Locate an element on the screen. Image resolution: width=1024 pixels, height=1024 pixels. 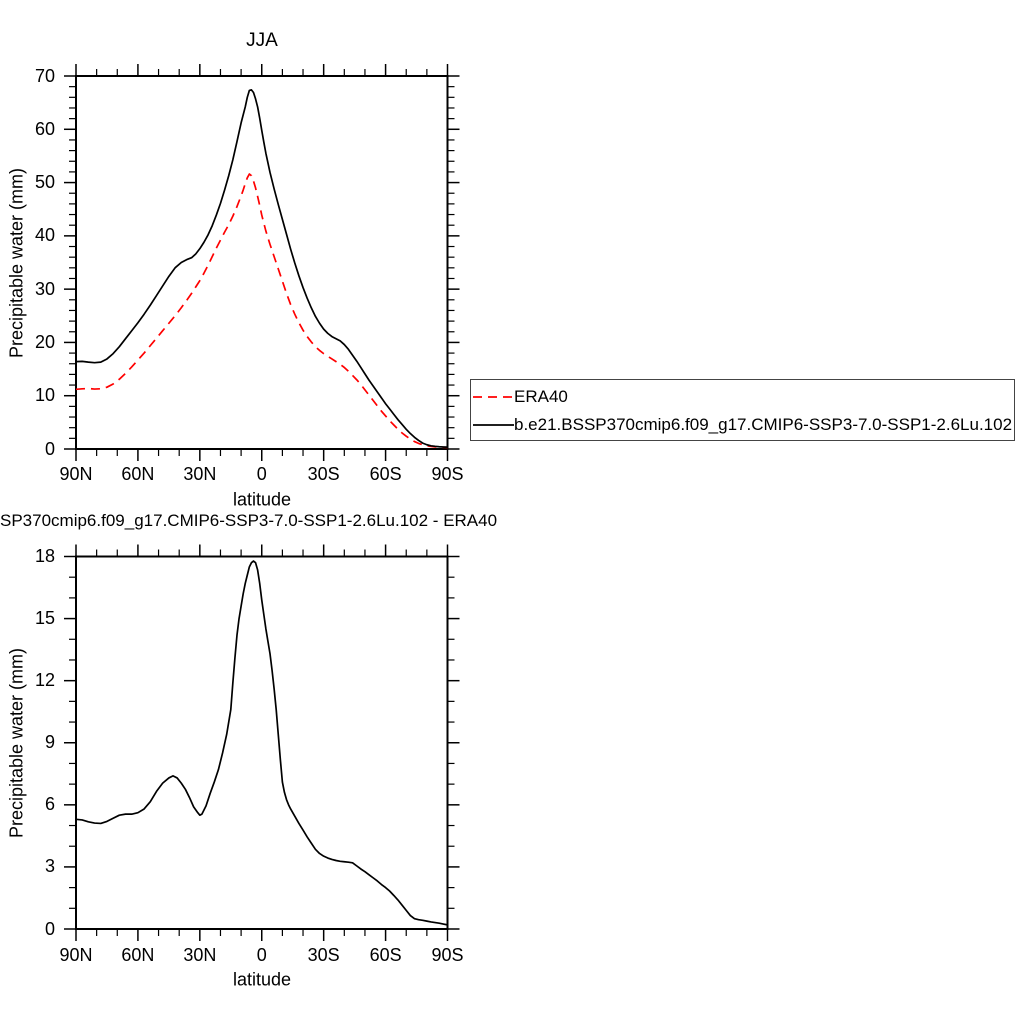
y-tick-label: 60 is located at coordinates (44, 128).